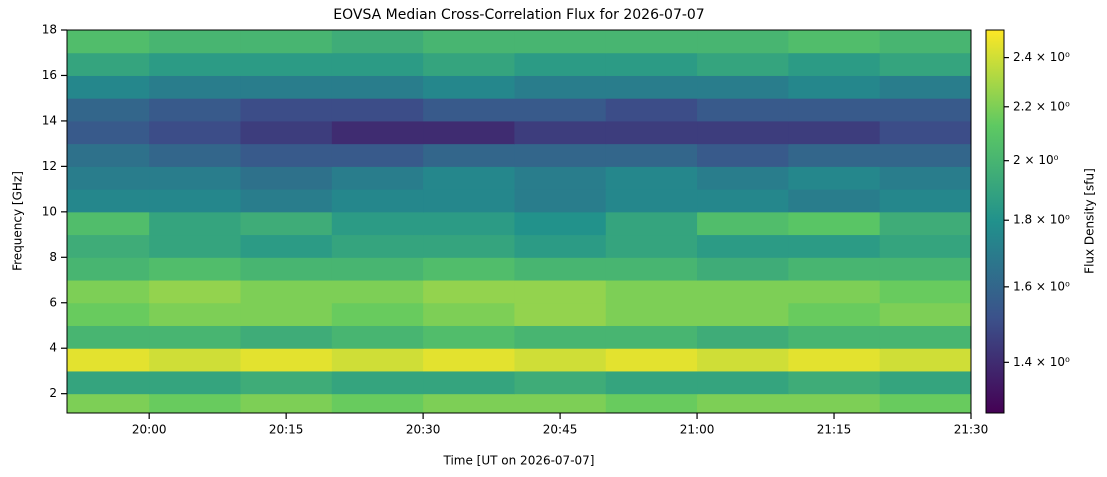 The image size is (1107, 477). I want to click on colorbar-tick-label: 2.2 × 10⁰, so click(1041, 106).